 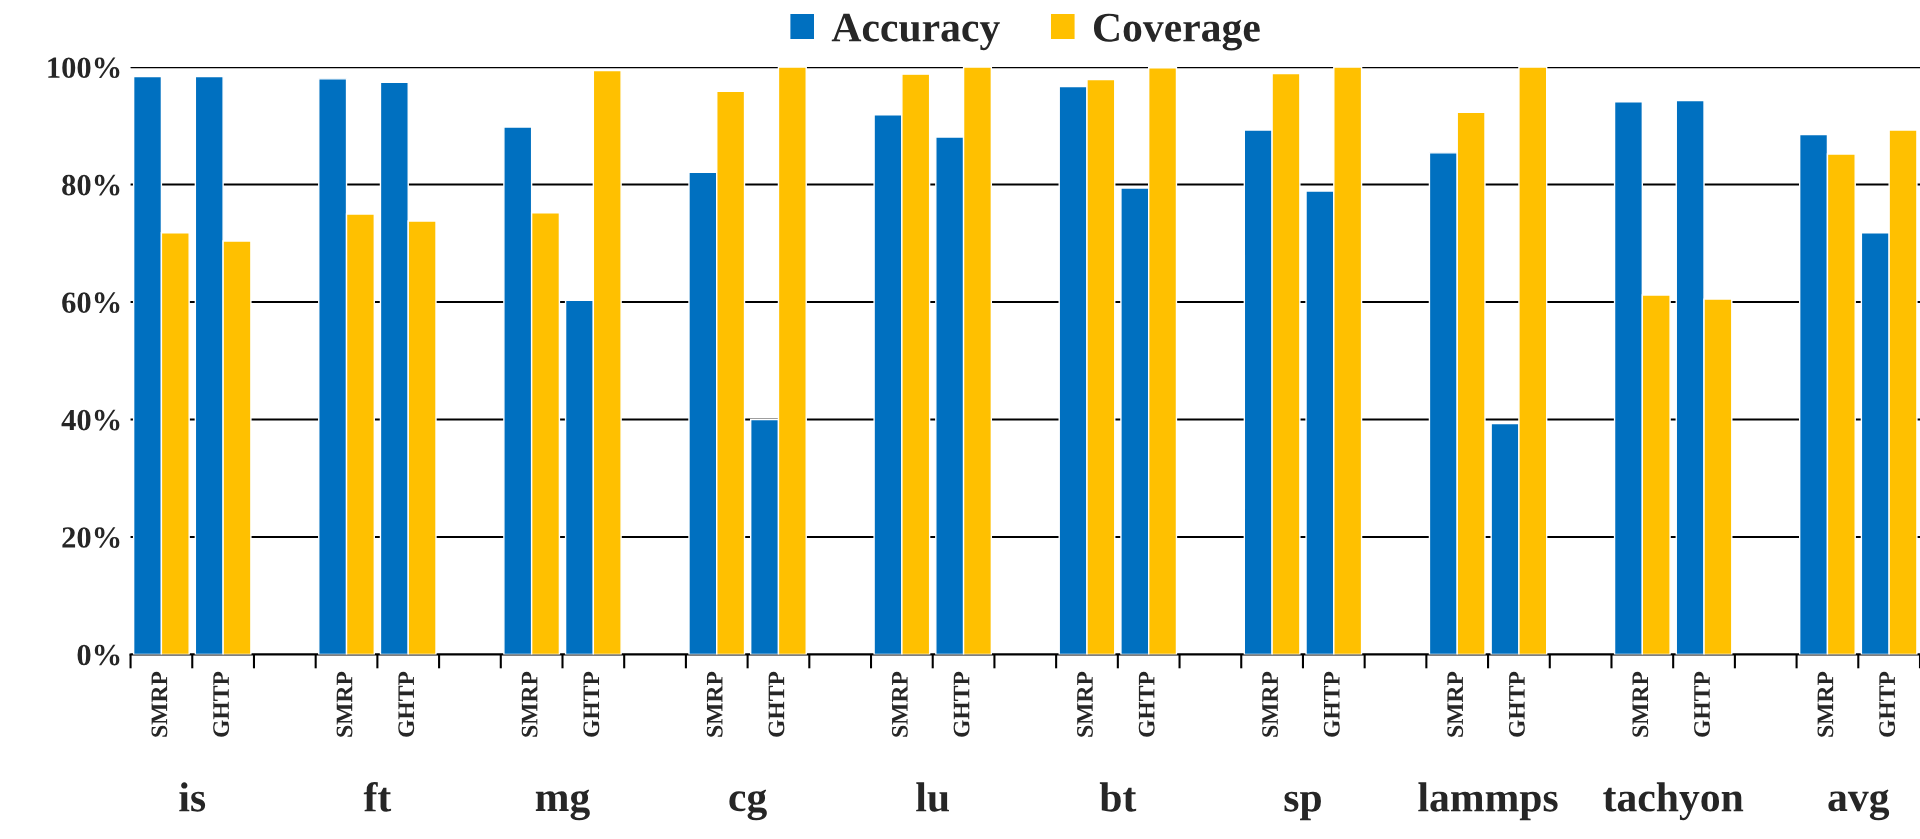 I want to click on text: mg, so click(x=562, y=805).